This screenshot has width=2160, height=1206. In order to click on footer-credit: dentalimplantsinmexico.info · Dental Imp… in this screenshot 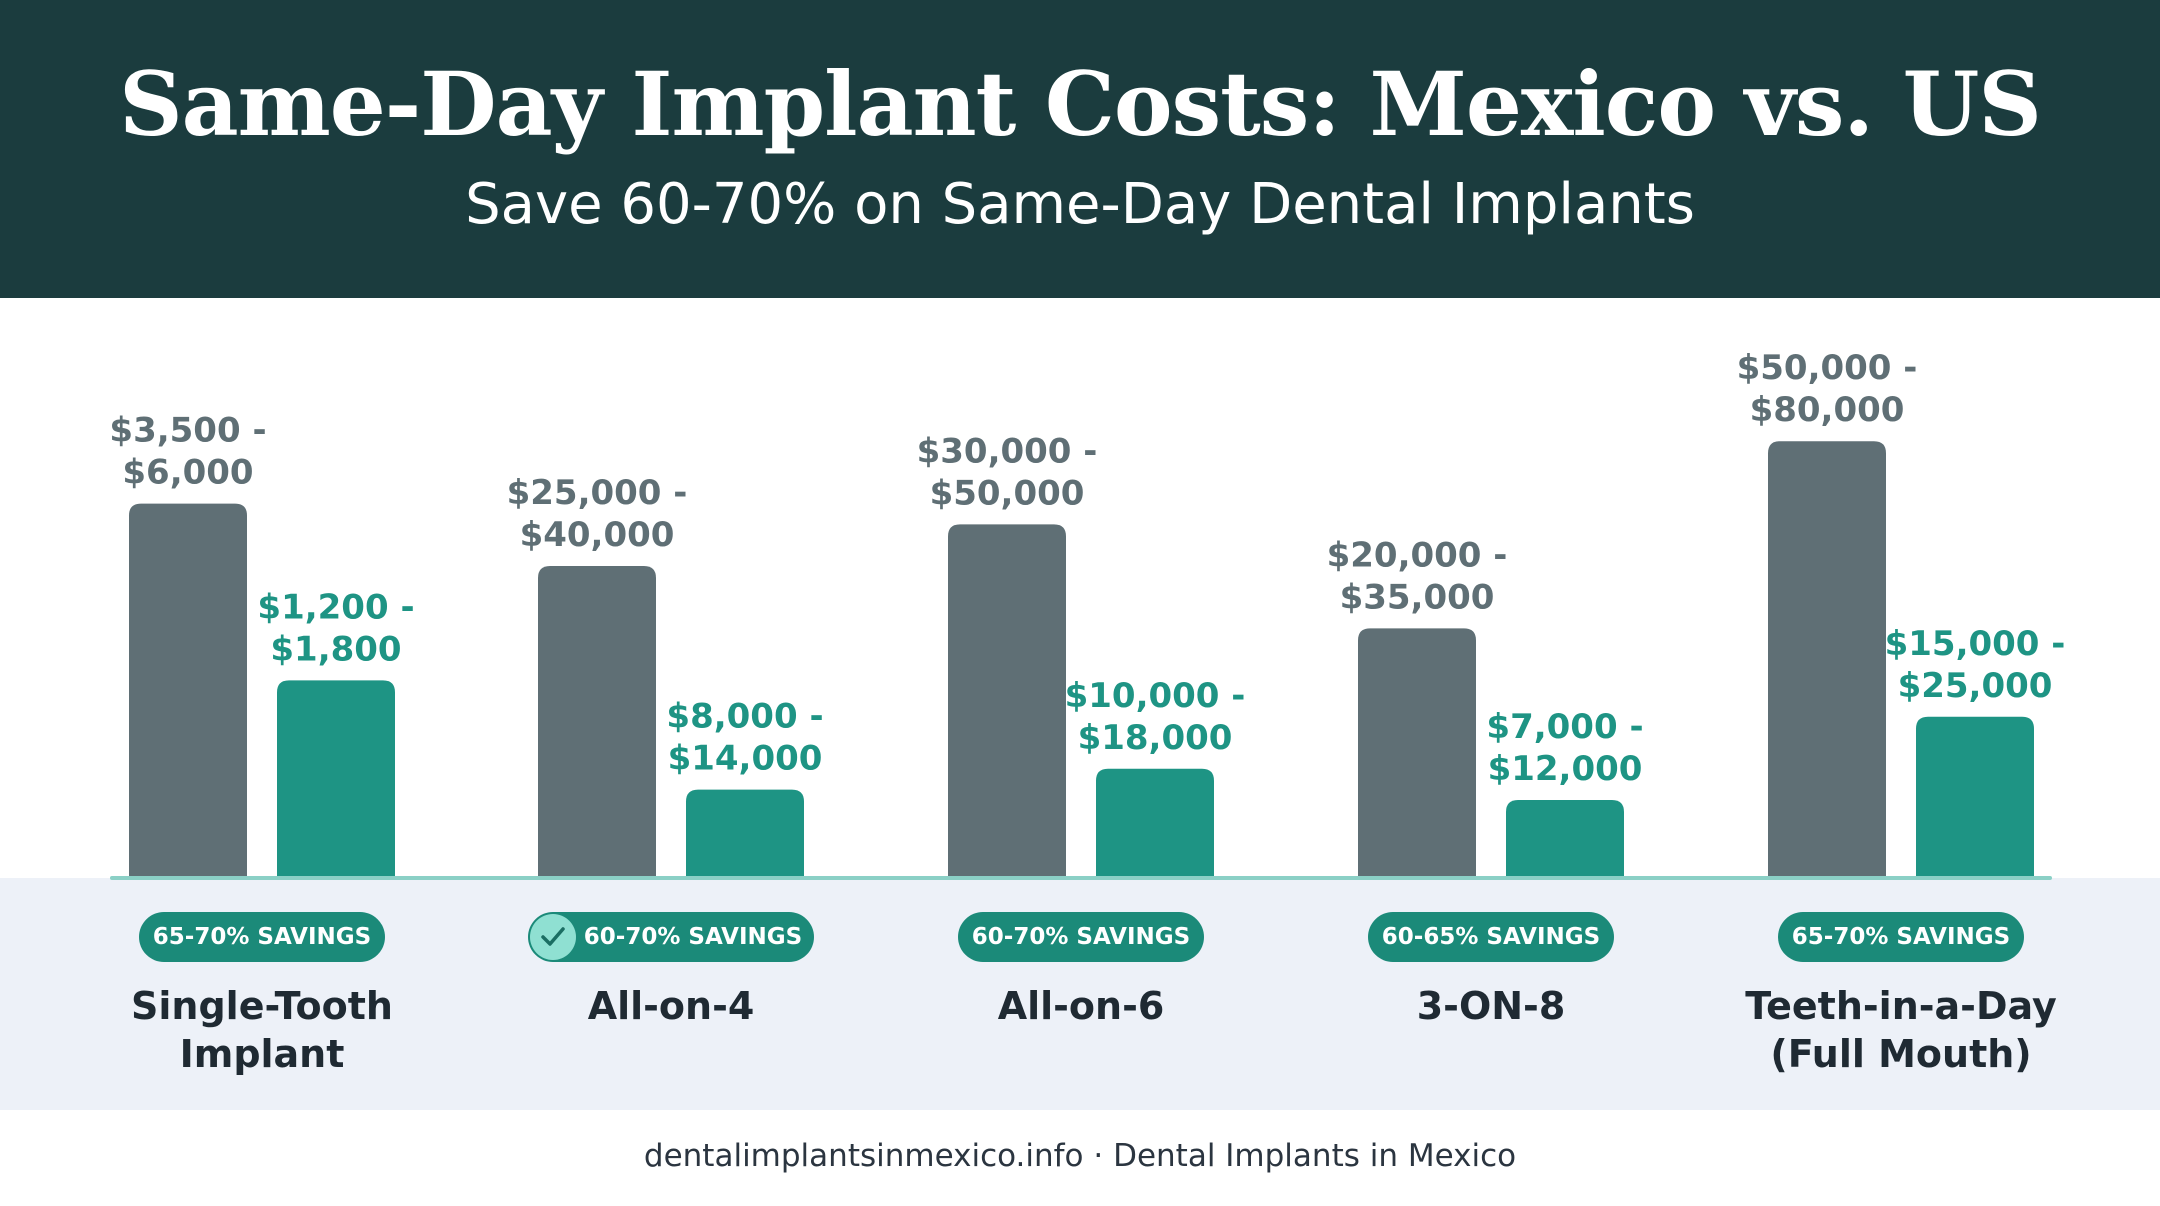, I will do `click(1080, 1156)`.